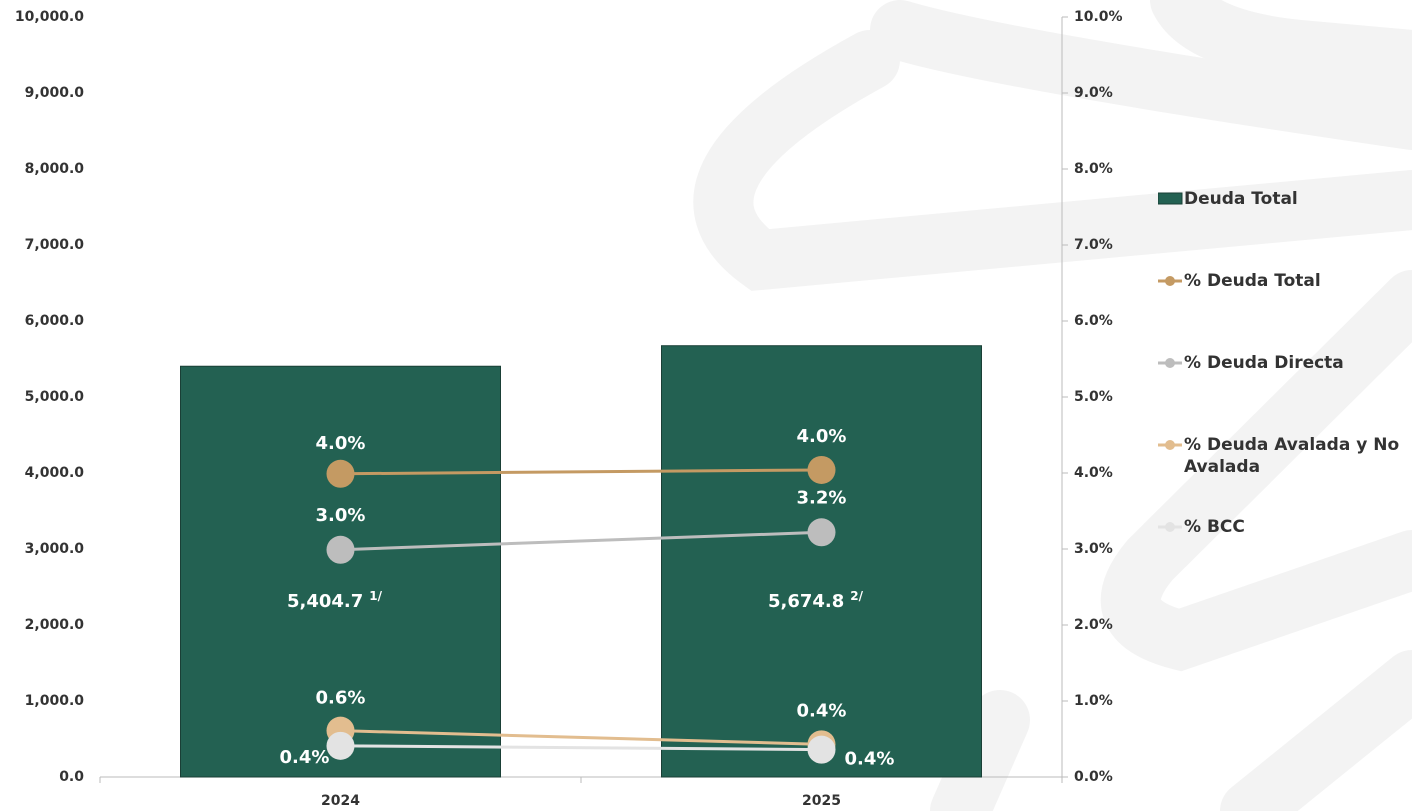  I want to click on x-tick-label: 2025, so click(821, 801).